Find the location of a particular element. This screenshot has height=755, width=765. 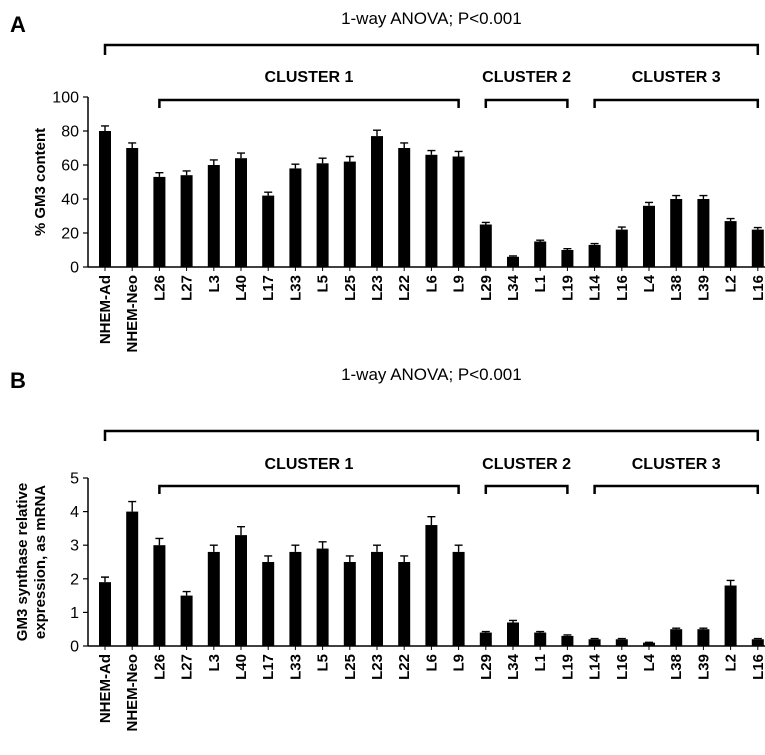

bar-l9 is located at coordinates (458, 598).